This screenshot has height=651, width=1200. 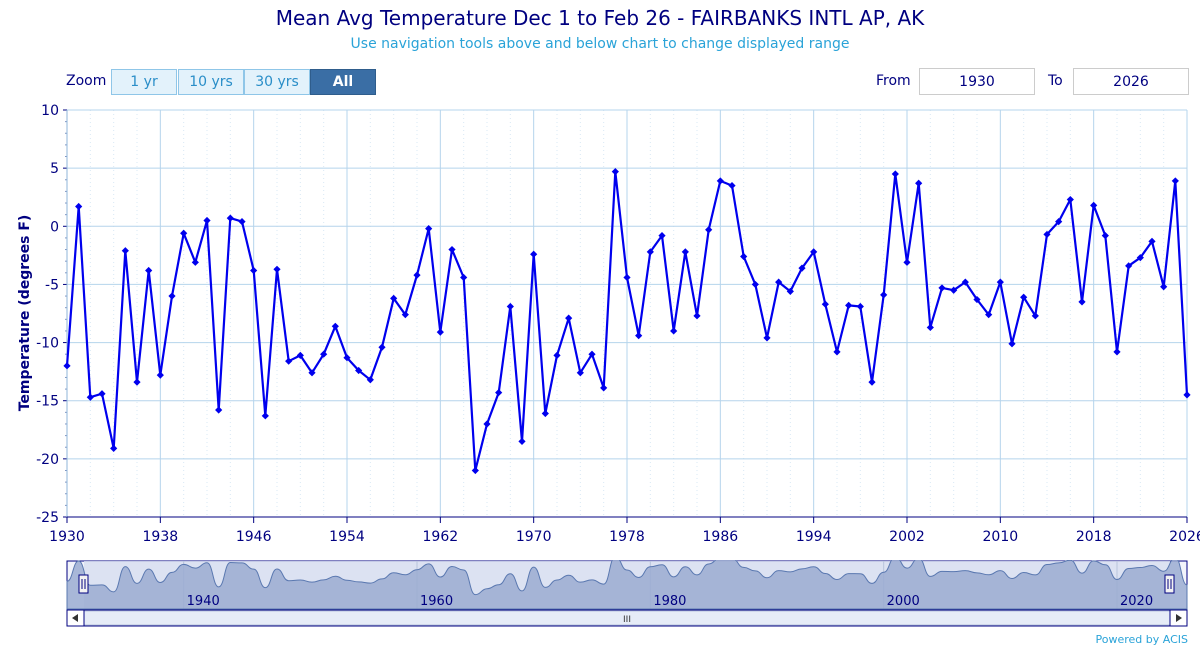 What do you see at coordinates (600, 595) in the screenshot?
I see `navigator: 1940 1960 1980 2000 2020 III` at bounding box center [600, 595].